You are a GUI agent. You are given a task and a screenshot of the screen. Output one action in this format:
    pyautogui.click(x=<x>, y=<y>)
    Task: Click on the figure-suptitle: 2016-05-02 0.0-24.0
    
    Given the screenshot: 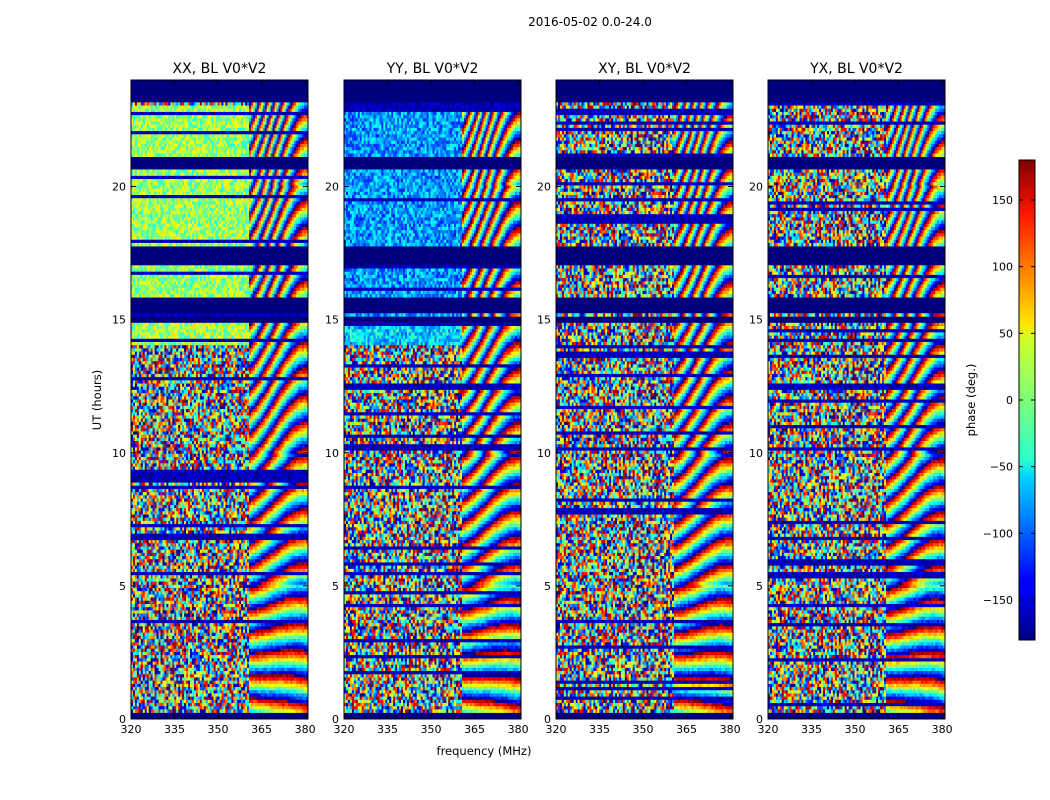 What is the action you would take?
    pyautogui.click(x=590, y=22)
    